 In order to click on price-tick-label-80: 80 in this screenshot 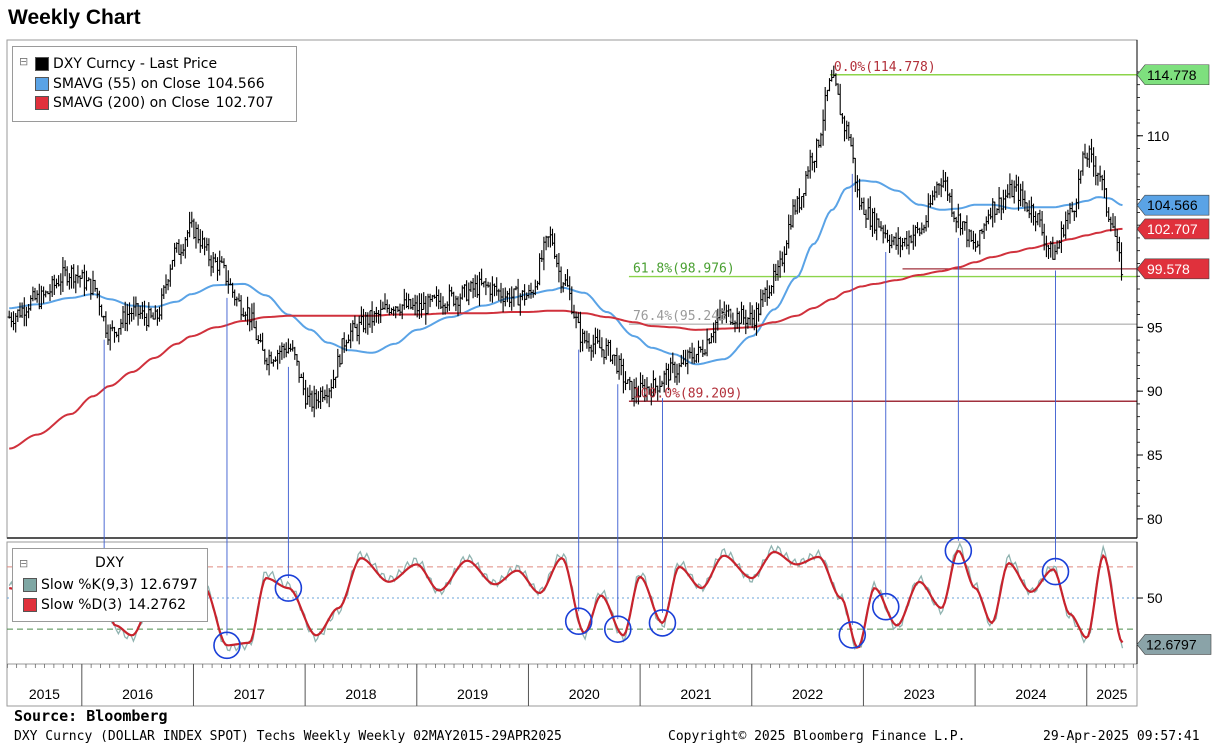, I will do `click(1155, 519)`.